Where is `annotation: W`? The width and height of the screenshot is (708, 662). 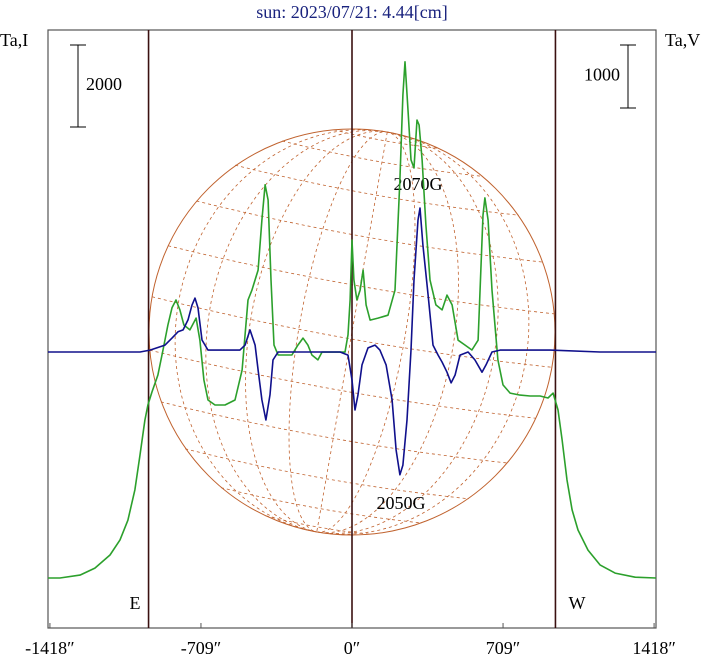
annotation: W is located at coordinates (577, 603).